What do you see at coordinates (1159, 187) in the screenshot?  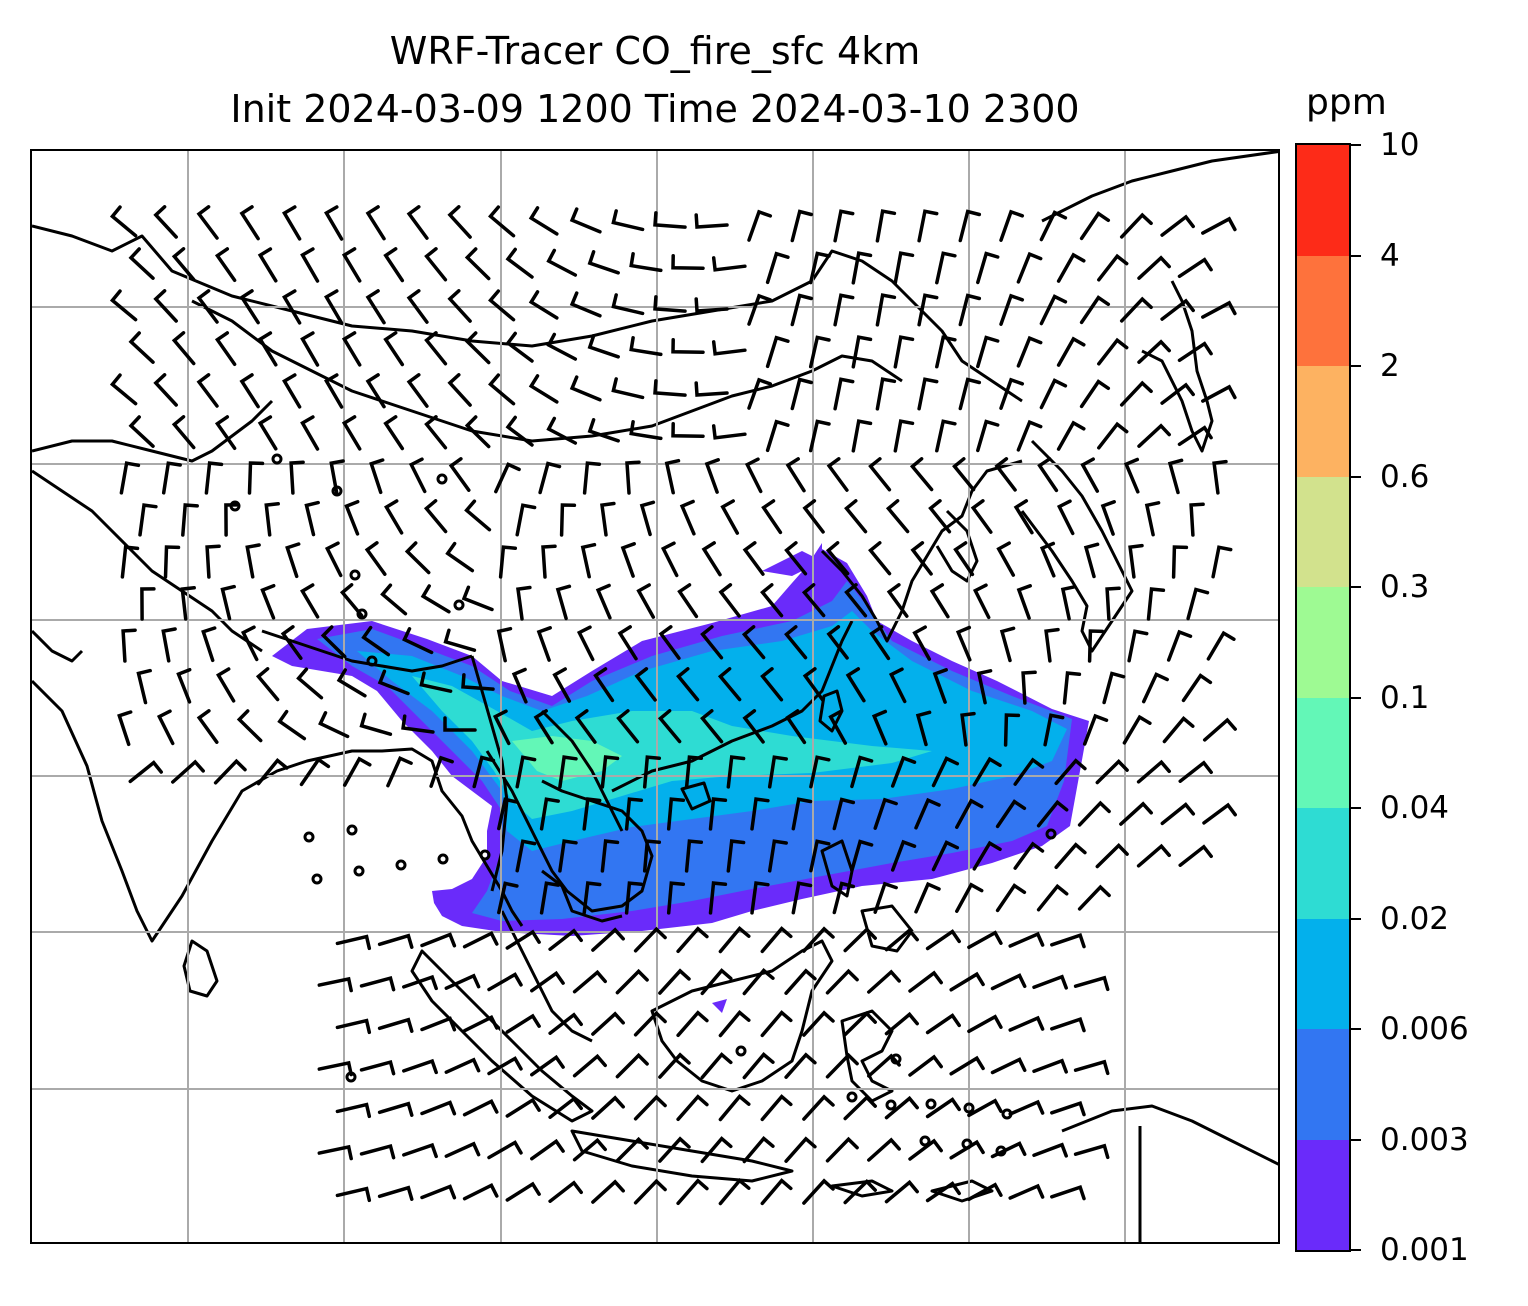 I see `coast-russia-far-east` at bounding box center [1159, 187].